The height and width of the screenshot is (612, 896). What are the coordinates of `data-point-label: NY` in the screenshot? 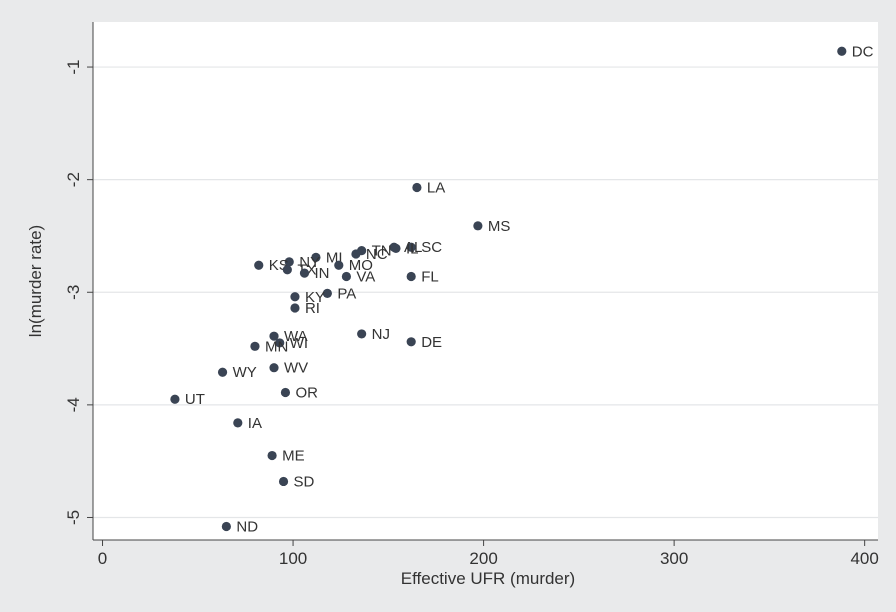 It's located at (309, 262).